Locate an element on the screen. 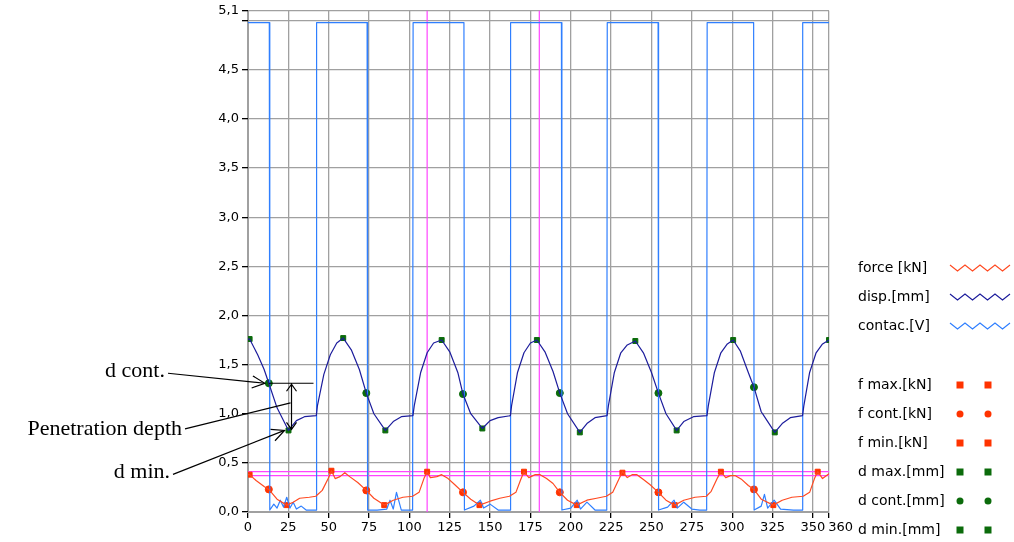 Image resolution: width=1014 pixels, height=542 pixels. annotation: d cont. is located at coordinates (135, 370).